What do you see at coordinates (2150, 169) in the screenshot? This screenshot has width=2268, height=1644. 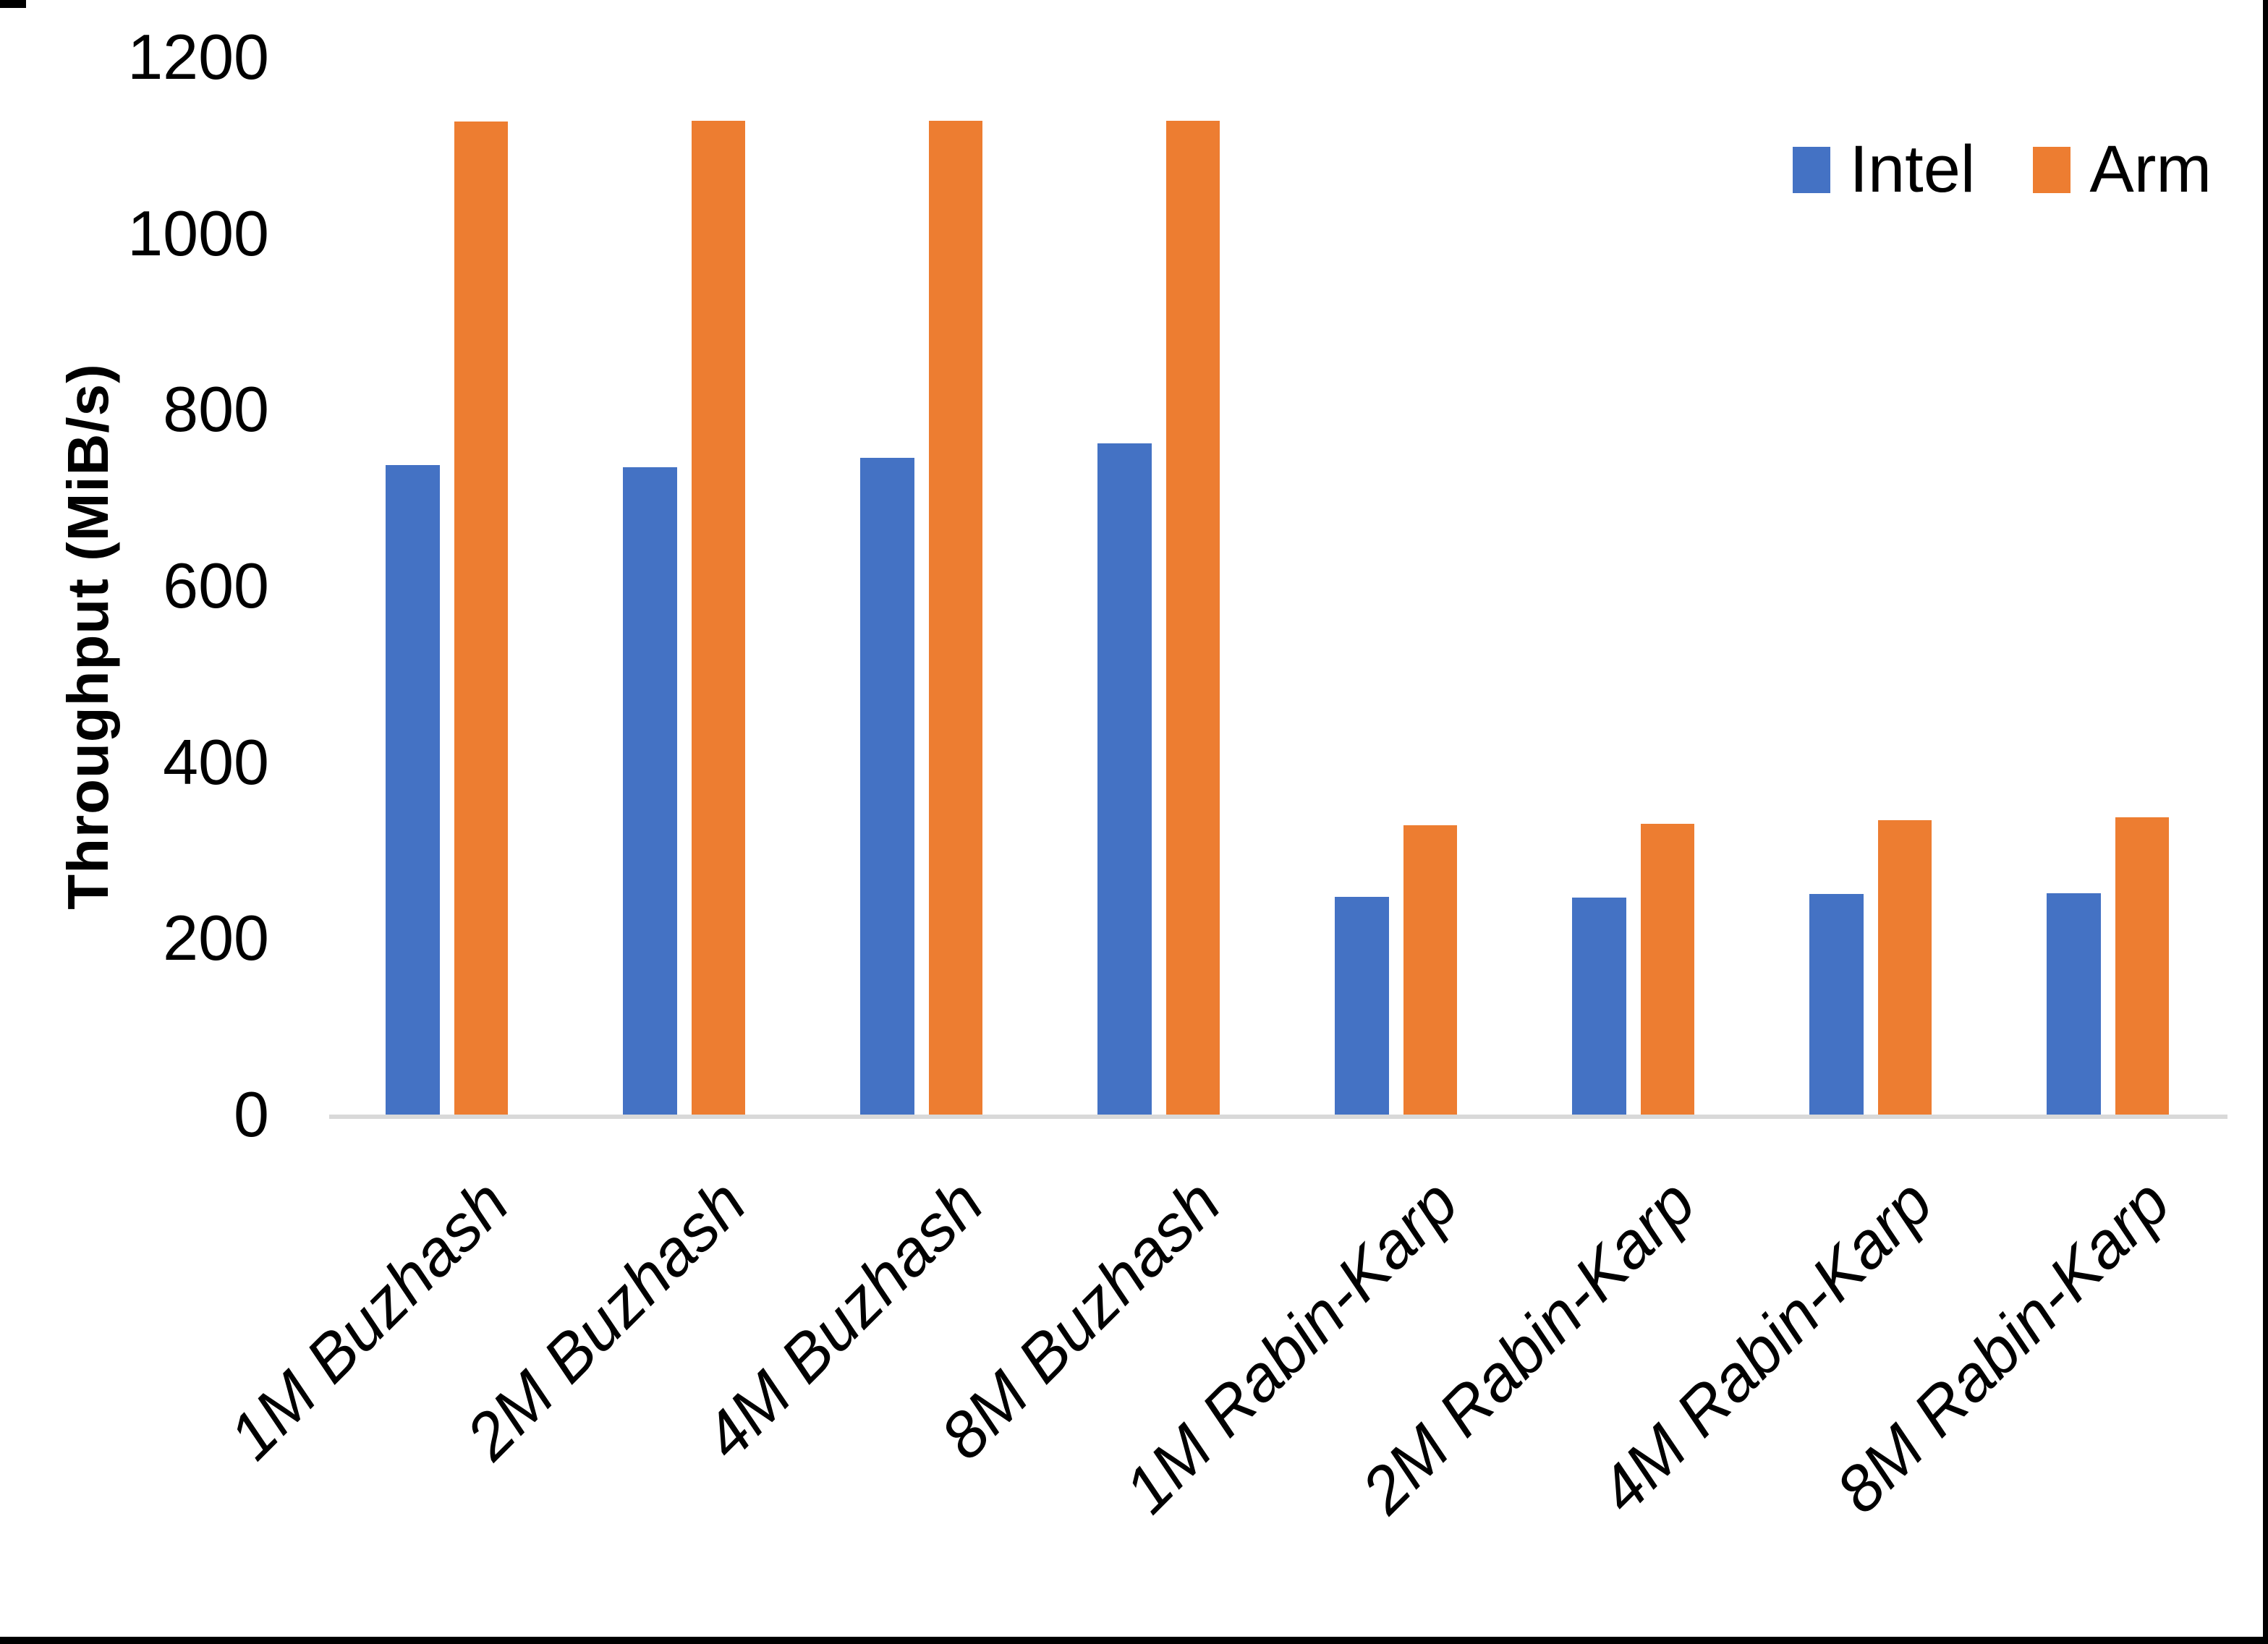 I see `legend-label-arm: Arm` at bounding box center [2150, 169].